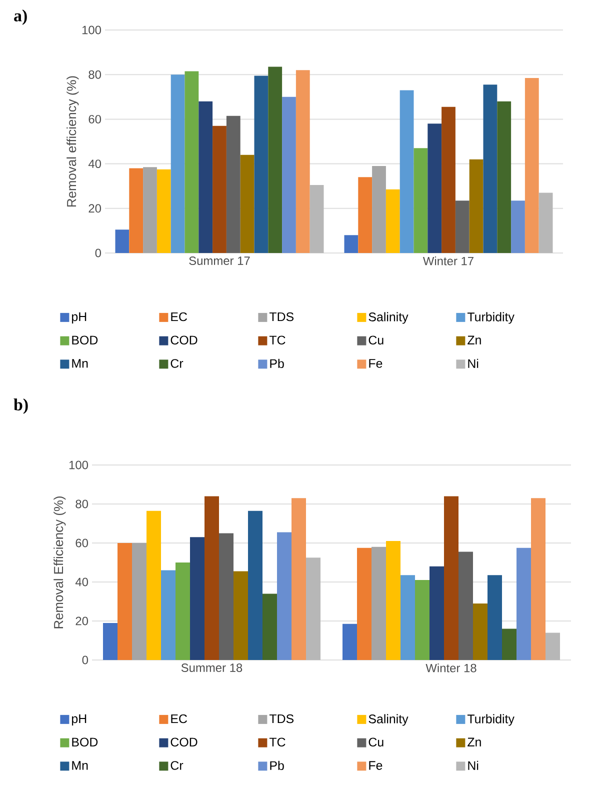 This screenshot has width=599, height=794. I want to click on y-axis-title: Removal efficiency (%), so click(72, 141).